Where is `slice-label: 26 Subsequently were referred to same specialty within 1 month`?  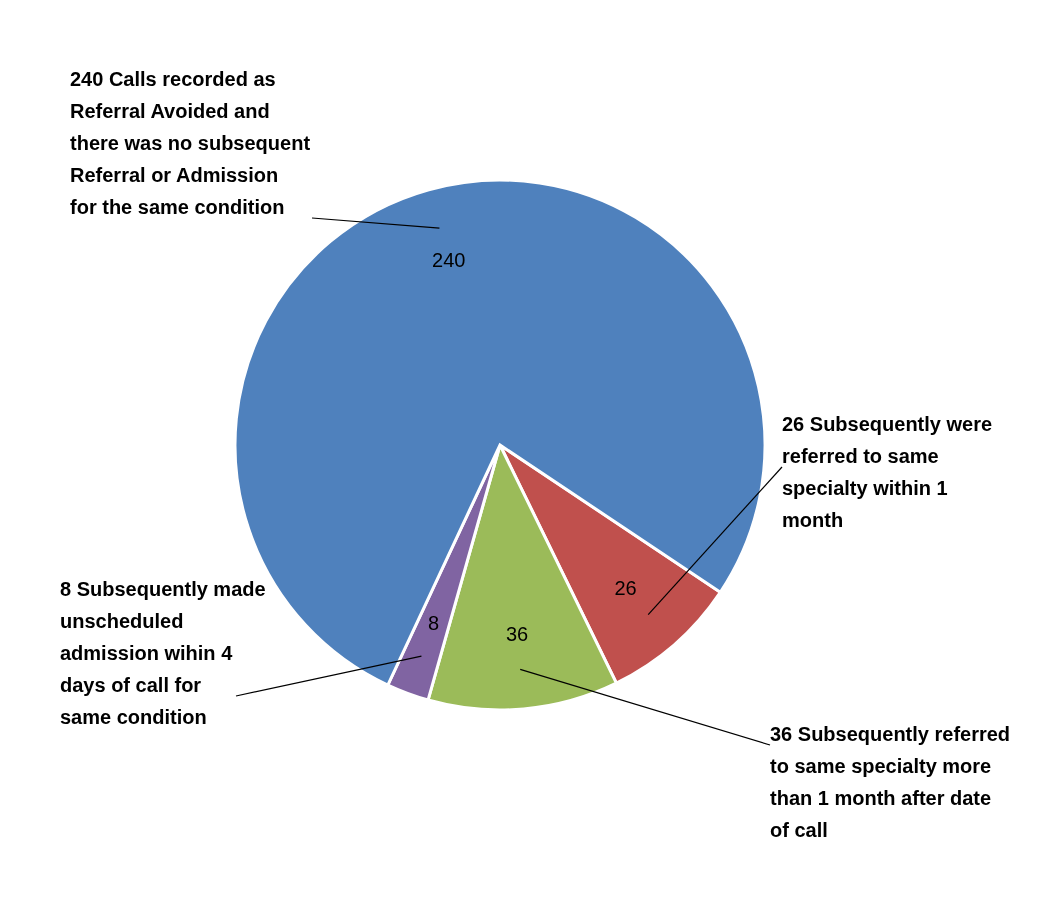 slice-label: 26 Subsequently were referred to same specialty within 1 month is located at coordinates (887, 472).